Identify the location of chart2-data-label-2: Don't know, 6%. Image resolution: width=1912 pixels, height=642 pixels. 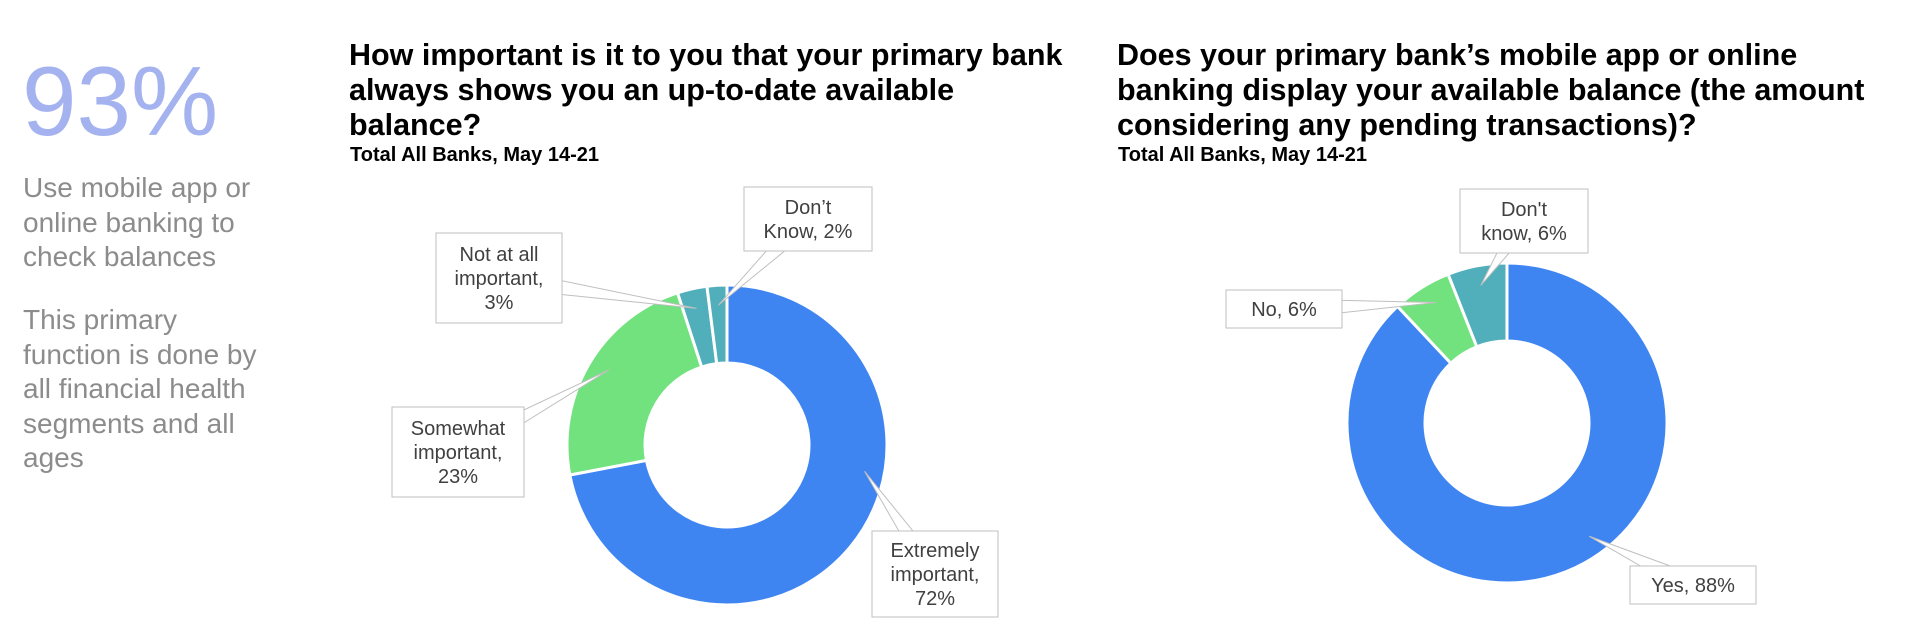
(1524, 222).